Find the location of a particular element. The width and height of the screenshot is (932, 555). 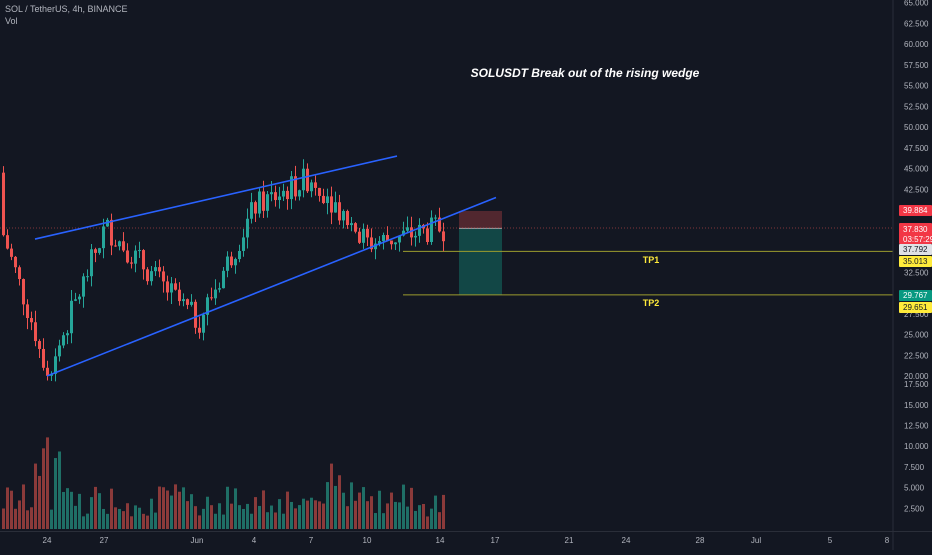

tp1-price-tag: 35.013 is located at coordinates (915, 261).